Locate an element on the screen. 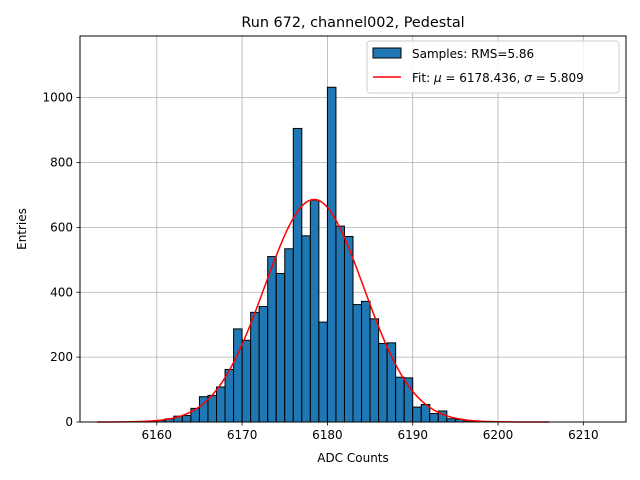 The image size is (640, 480). legend-box is located at coordinates (493, 67).